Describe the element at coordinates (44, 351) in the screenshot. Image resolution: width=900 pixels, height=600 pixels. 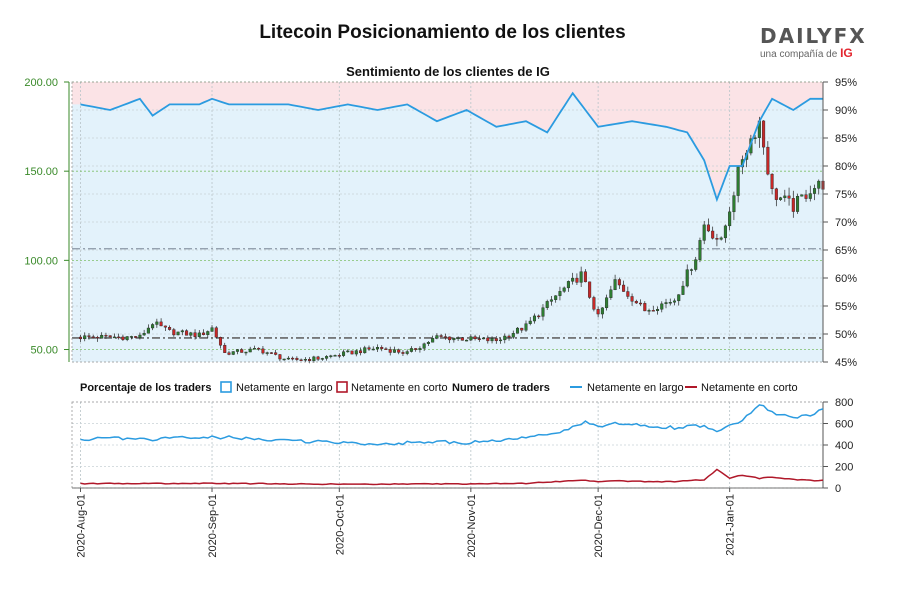
I see `price-tick-label: 50.00` at that location.